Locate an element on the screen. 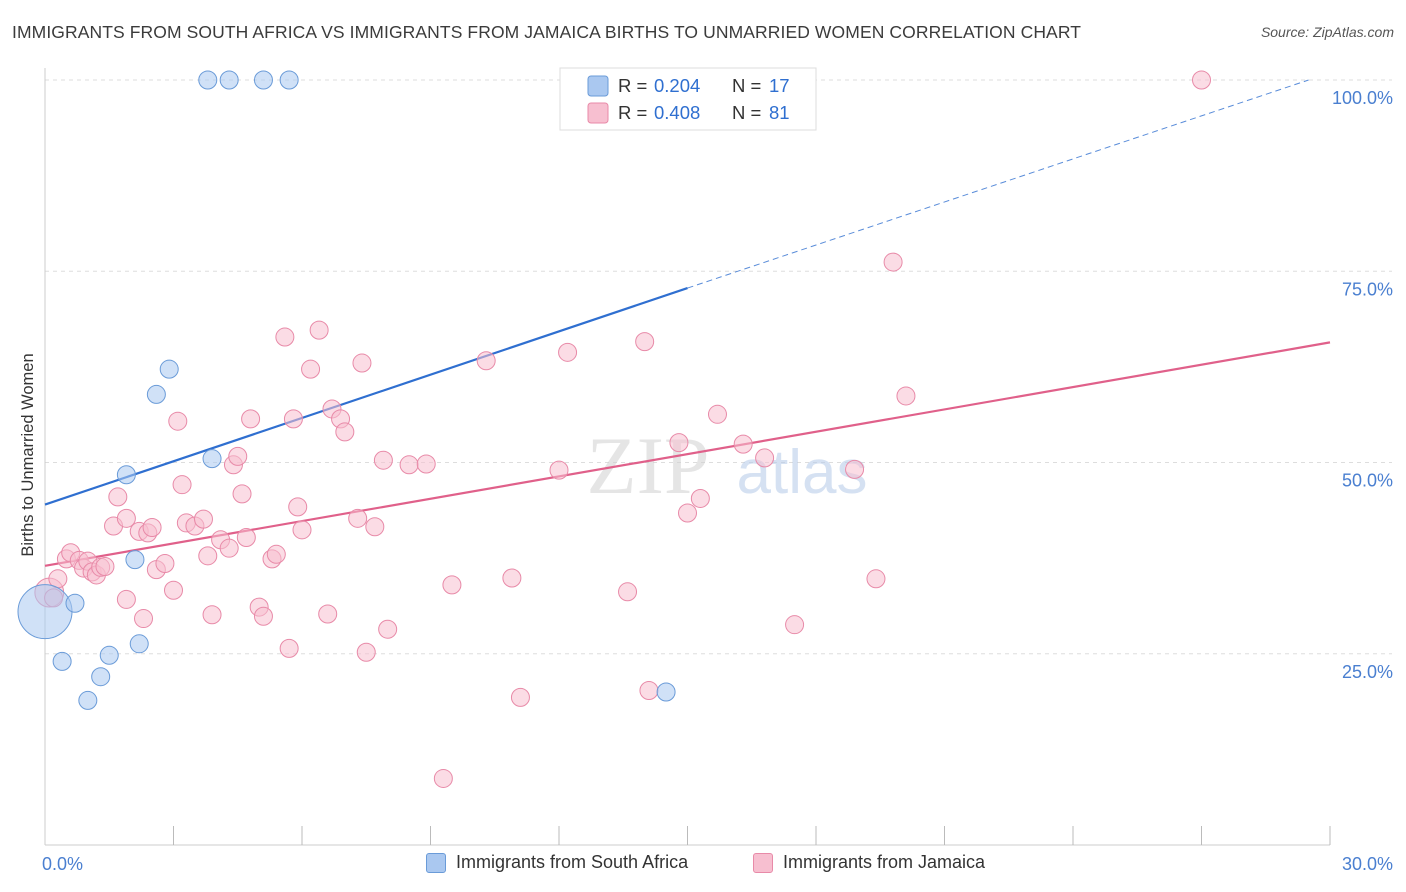 The width and height of the screenshot is (1406, 892). legend-n-label: N = is located at coordinates (746, 85).